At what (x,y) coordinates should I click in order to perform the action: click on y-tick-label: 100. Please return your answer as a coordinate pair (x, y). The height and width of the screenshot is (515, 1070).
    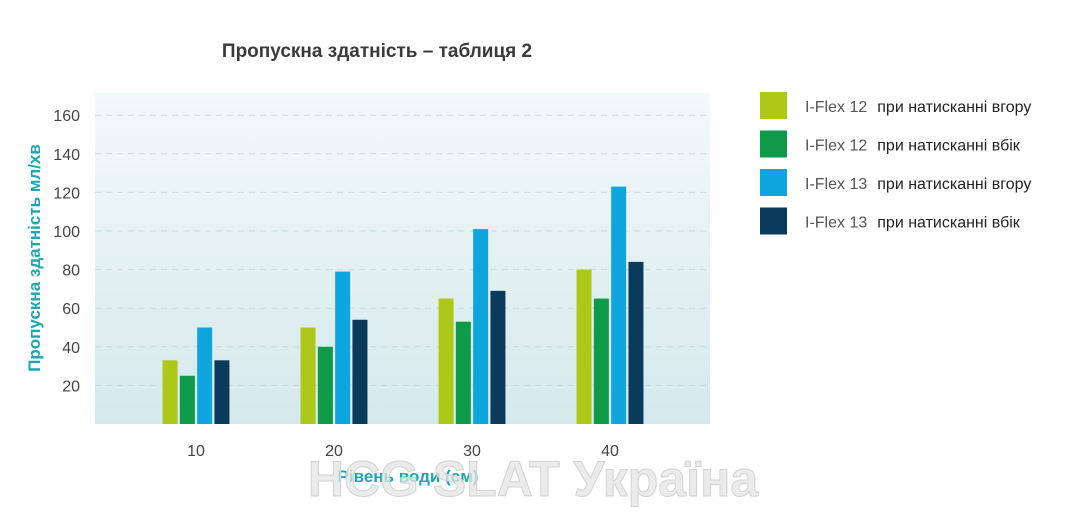
    Looking at the image, I should click on (66, 232).